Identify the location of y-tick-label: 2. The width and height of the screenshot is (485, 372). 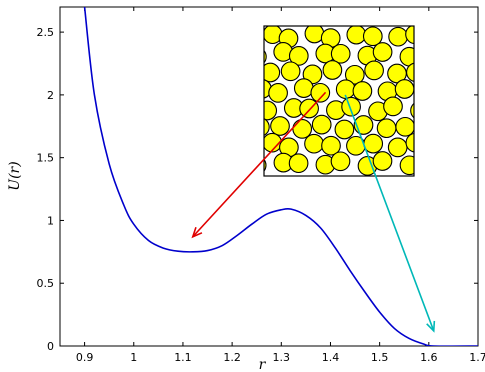
(50, 95).